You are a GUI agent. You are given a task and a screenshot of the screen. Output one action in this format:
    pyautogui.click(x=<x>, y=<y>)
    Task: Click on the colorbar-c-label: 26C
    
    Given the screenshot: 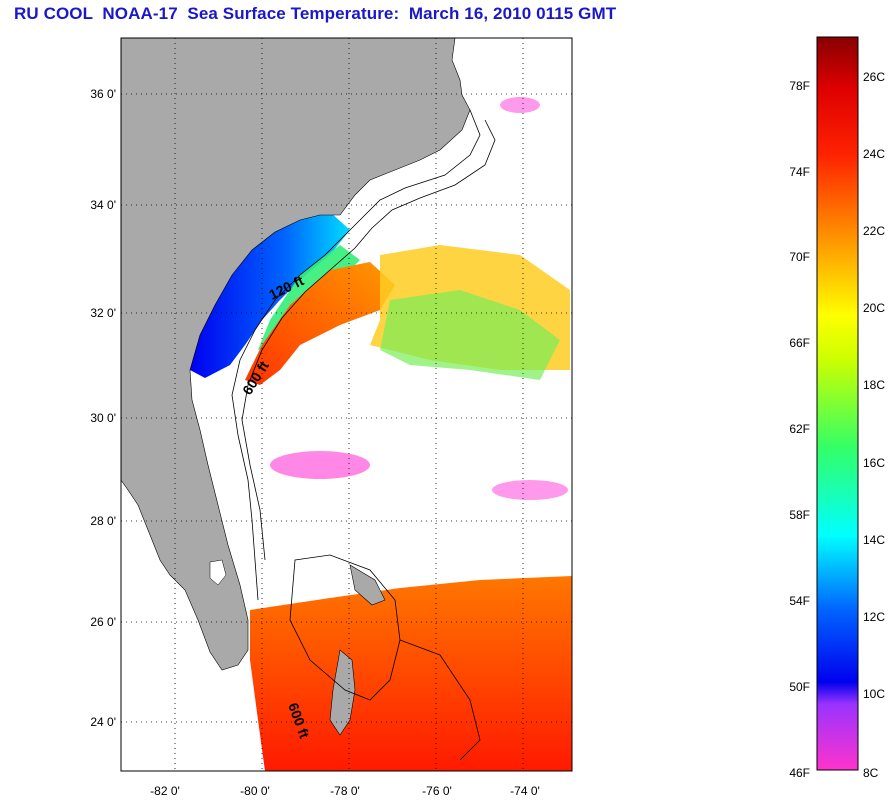 What is the action you would take?
    pyautogui.click(x=874, y=77)
    